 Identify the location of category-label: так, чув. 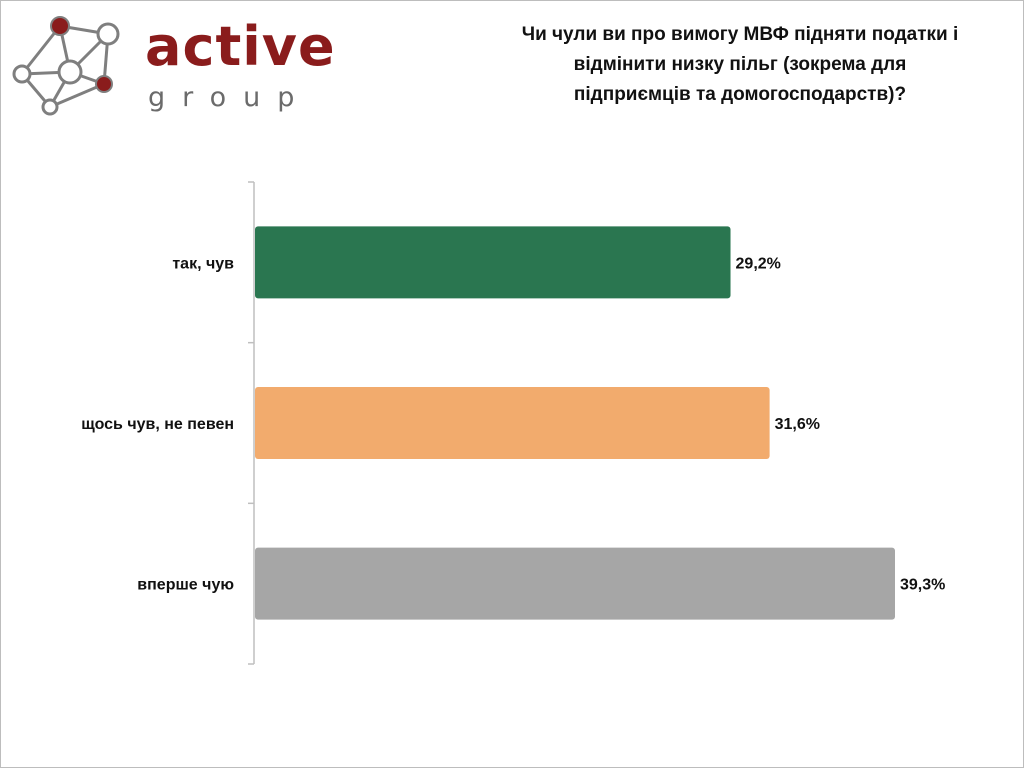
(203, 263).